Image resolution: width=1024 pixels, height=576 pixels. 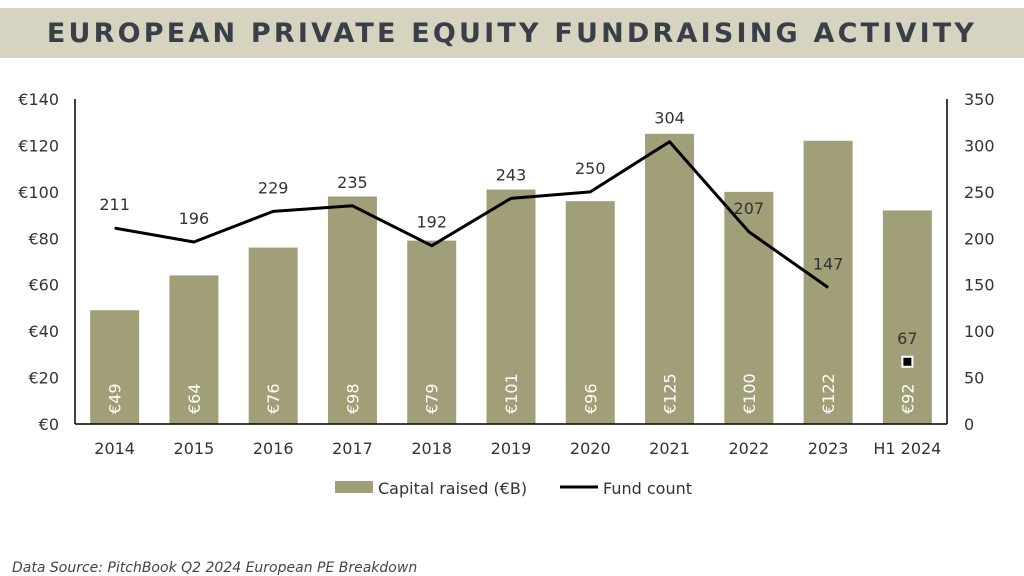 What do you see at coordinates (970, 262) in the screenshot?
I see `right-axis: 0 50 100 150 200 250 300 350` at bounding box center [970, 262].